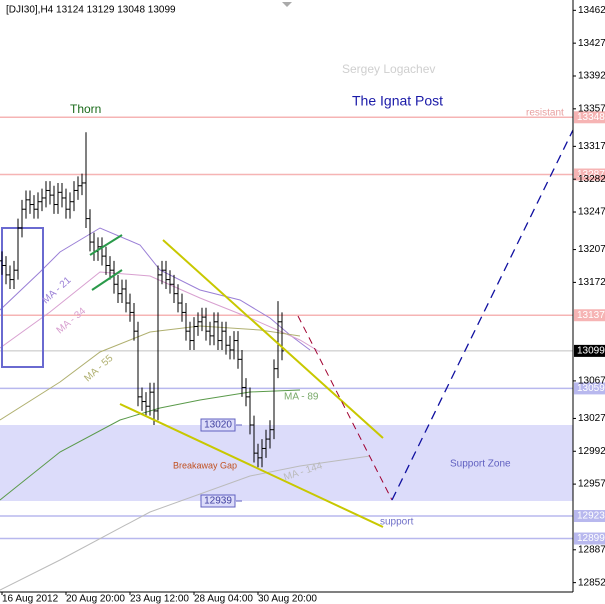  I want to click on x-tick-label: 28 Aug 04:00, so click(223, 599).